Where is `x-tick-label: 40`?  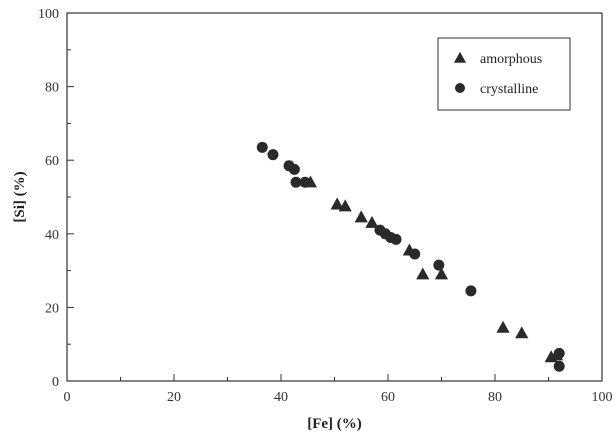 x-tick-label: 40 is located at coordinates (281, 397).